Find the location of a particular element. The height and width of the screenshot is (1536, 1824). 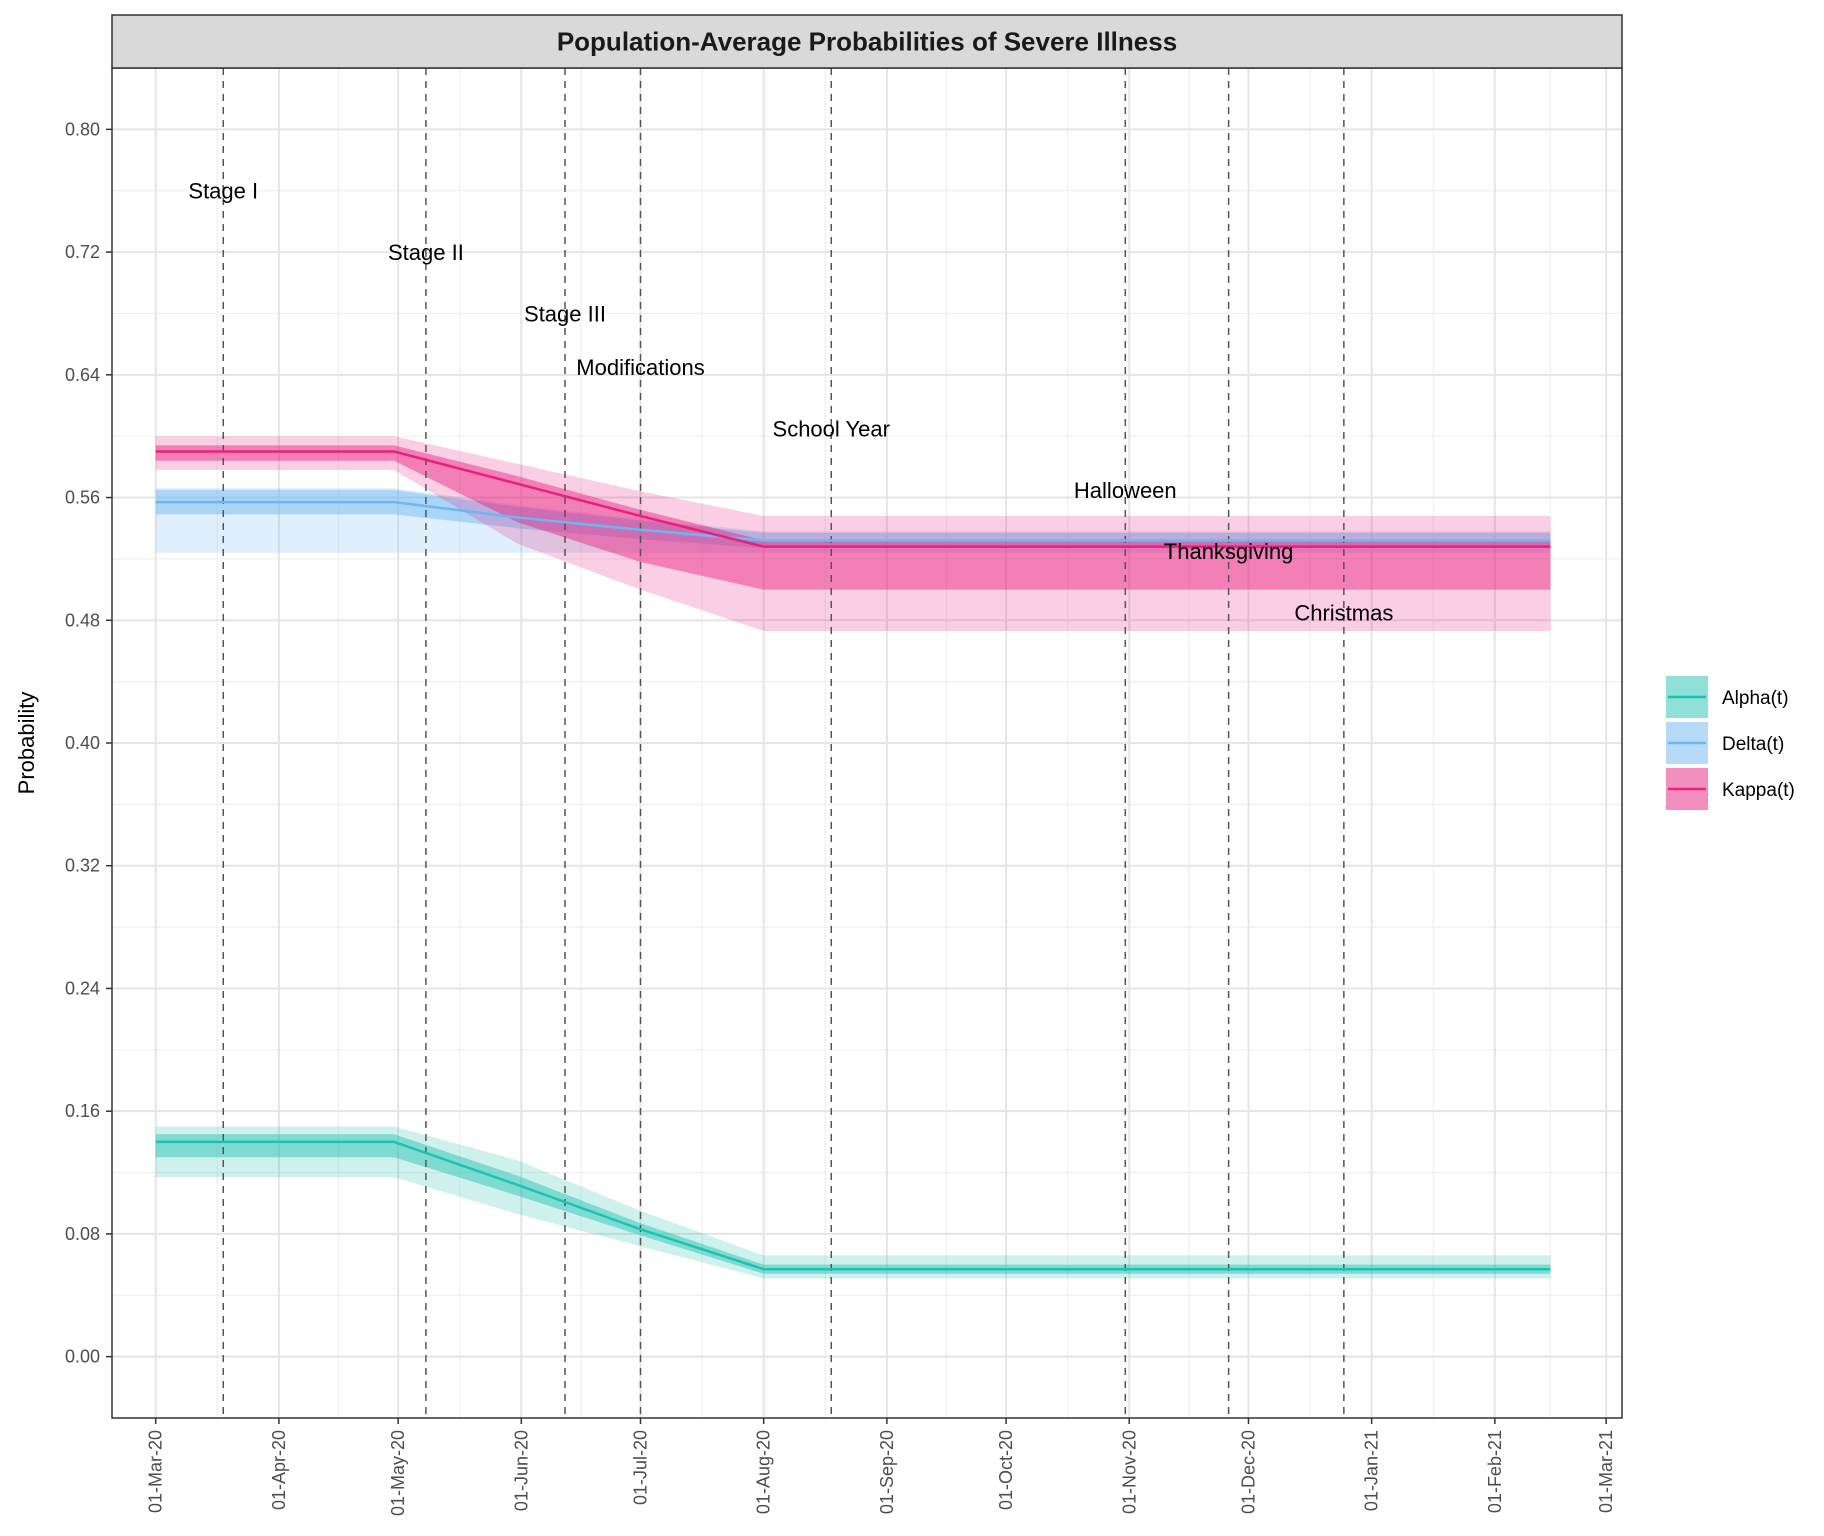

alphat-inner-band is located at coordinates (853, 1204).